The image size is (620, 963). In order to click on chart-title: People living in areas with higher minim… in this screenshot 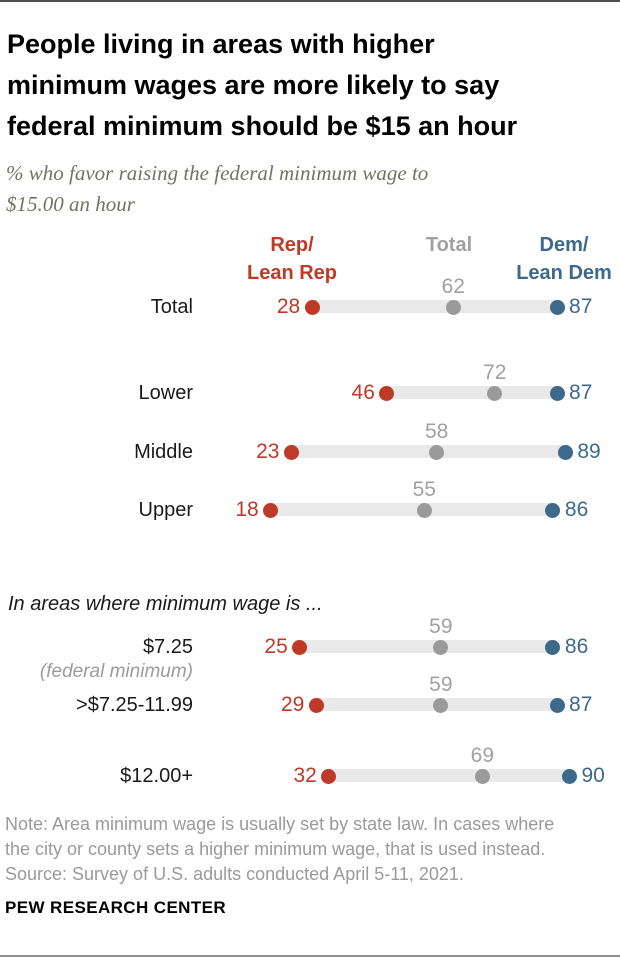, I will do `click(310, 85)`.